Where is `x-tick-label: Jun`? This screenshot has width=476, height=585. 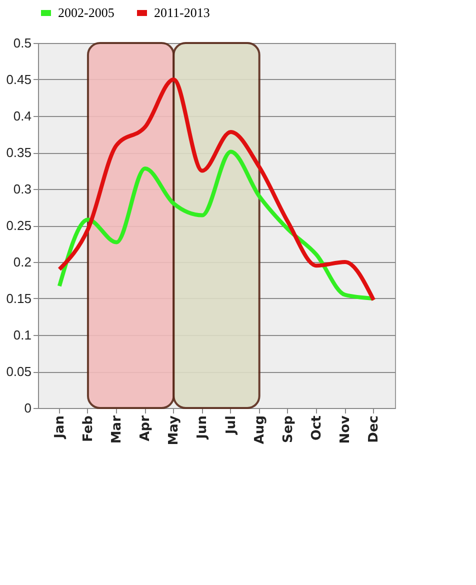
x-tick-label: Jun is located at coordinates (202, 428).